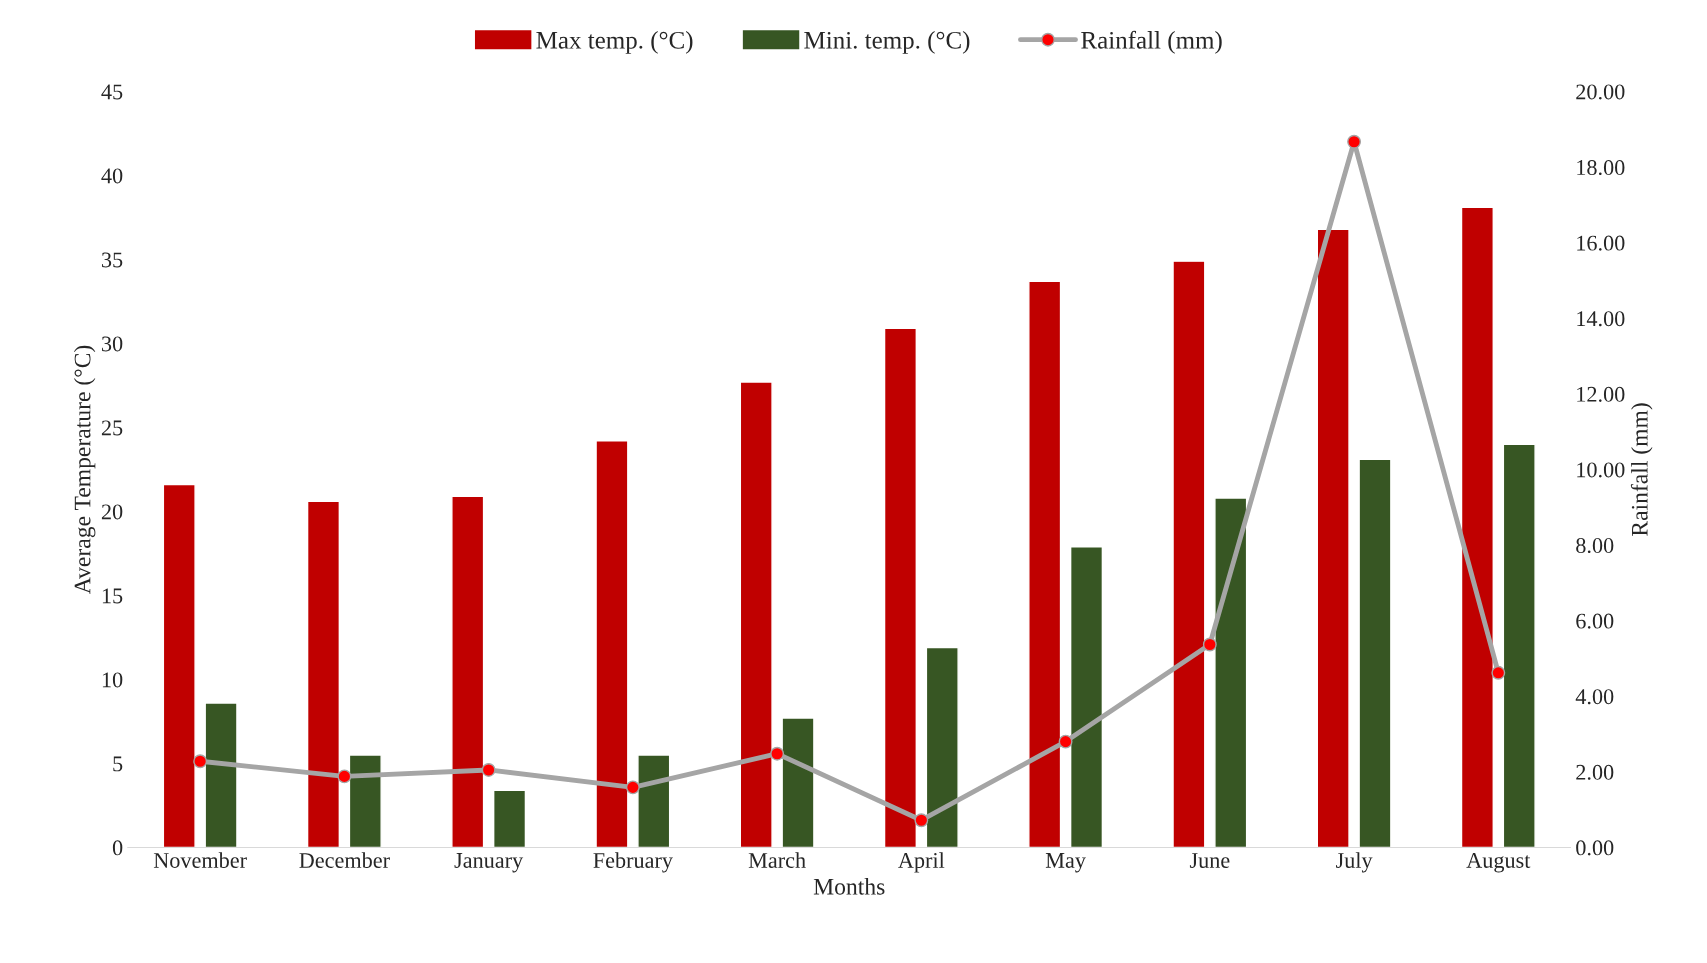  What do you see at coordinates (849, 886) in the screenshot?
I see `x-axis-title: Months` at bounding box center [849, 886].